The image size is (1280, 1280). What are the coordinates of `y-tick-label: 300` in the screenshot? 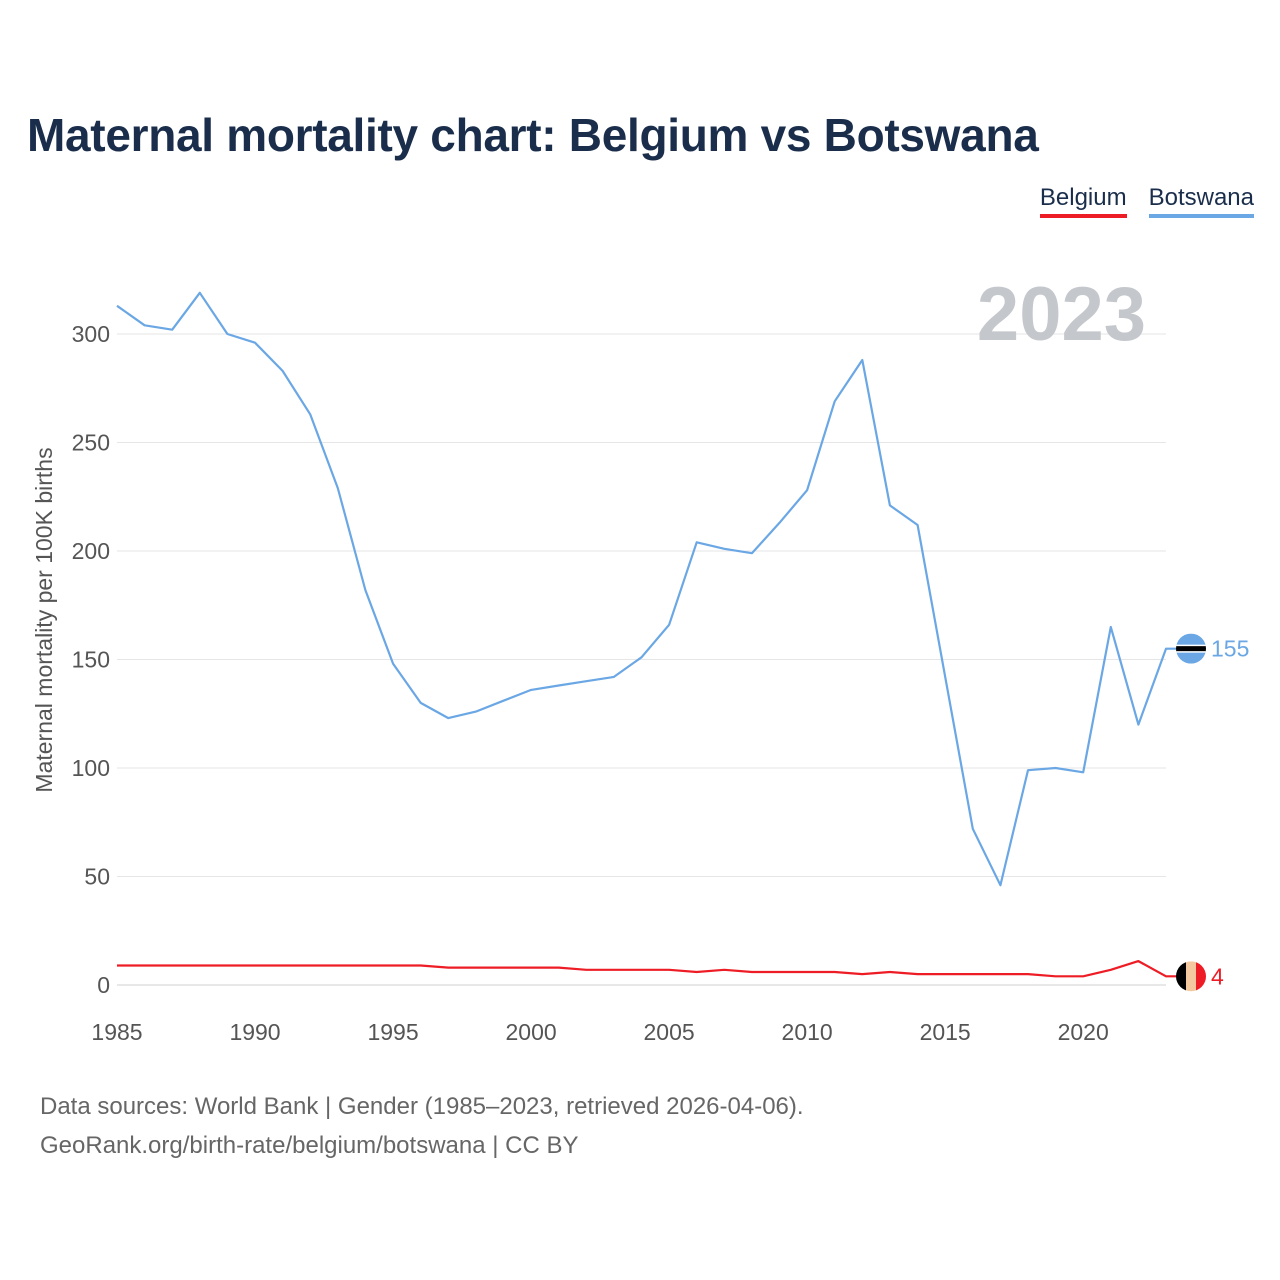 It's located at (91, 334).